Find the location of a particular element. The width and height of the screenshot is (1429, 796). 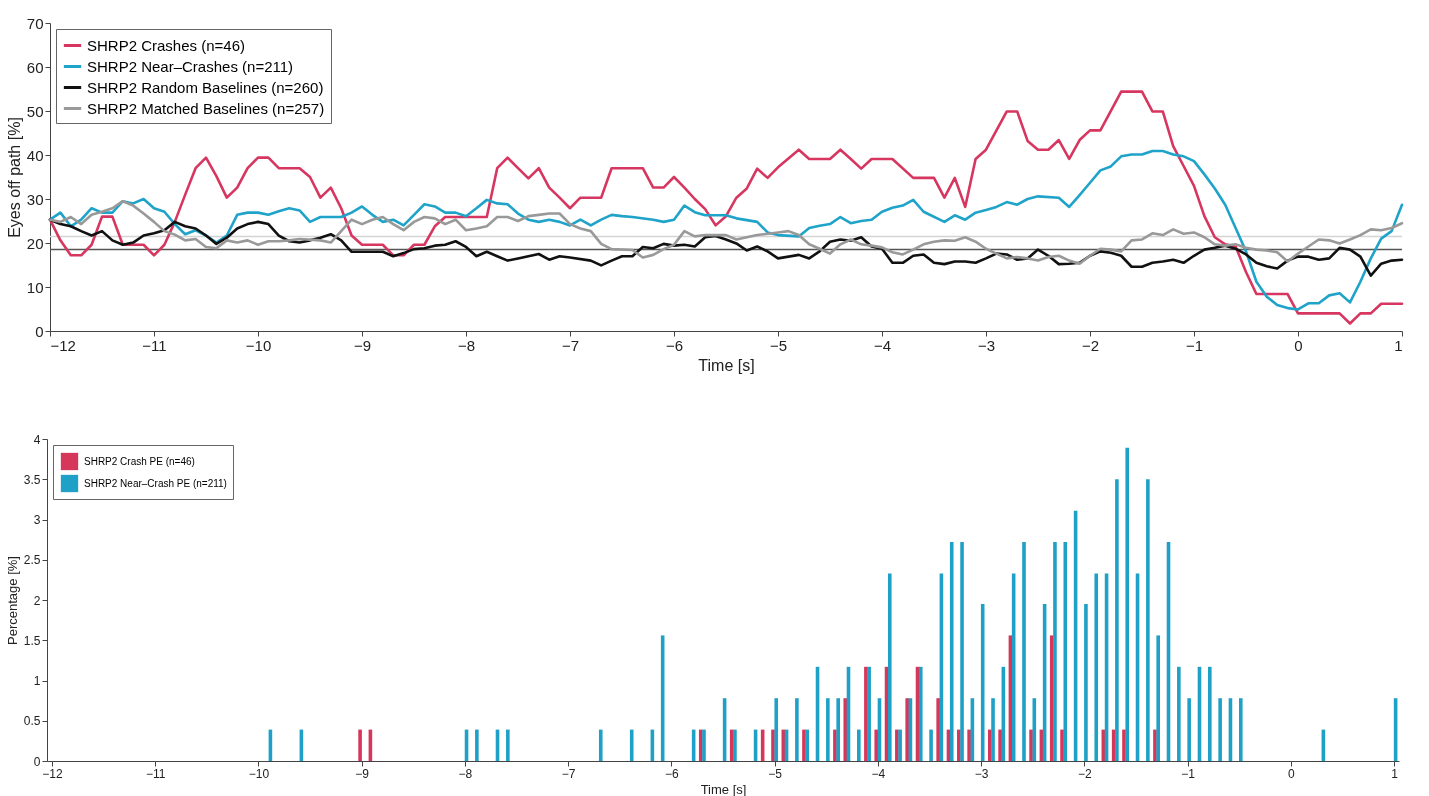

y-axis-title: Eyes off path [%] is located at coordinates (14, 177).